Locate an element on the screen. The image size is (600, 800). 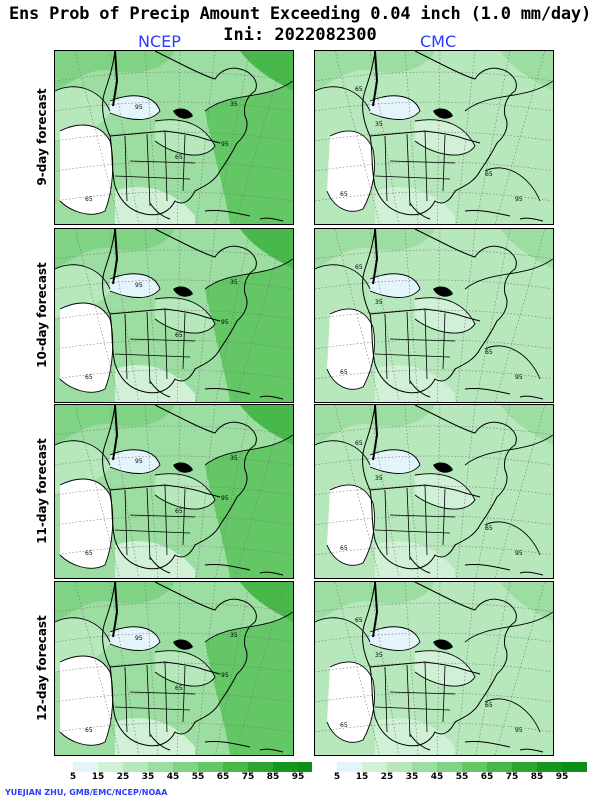
map-panel-cmc-d10: 65 65 65 35 95 is located at coordinates (434, 315).